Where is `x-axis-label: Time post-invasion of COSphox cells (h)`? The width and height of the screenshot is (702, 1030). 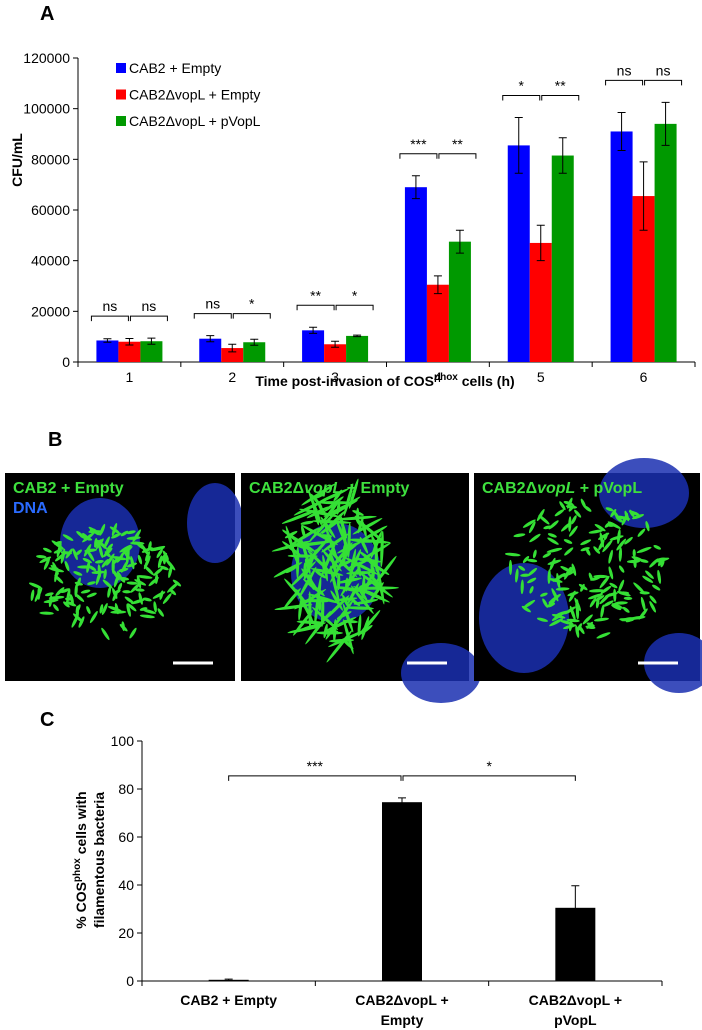
x-axis-label: Time post-invasion of COSphox cells (h) is located at coordinates (384, 380).